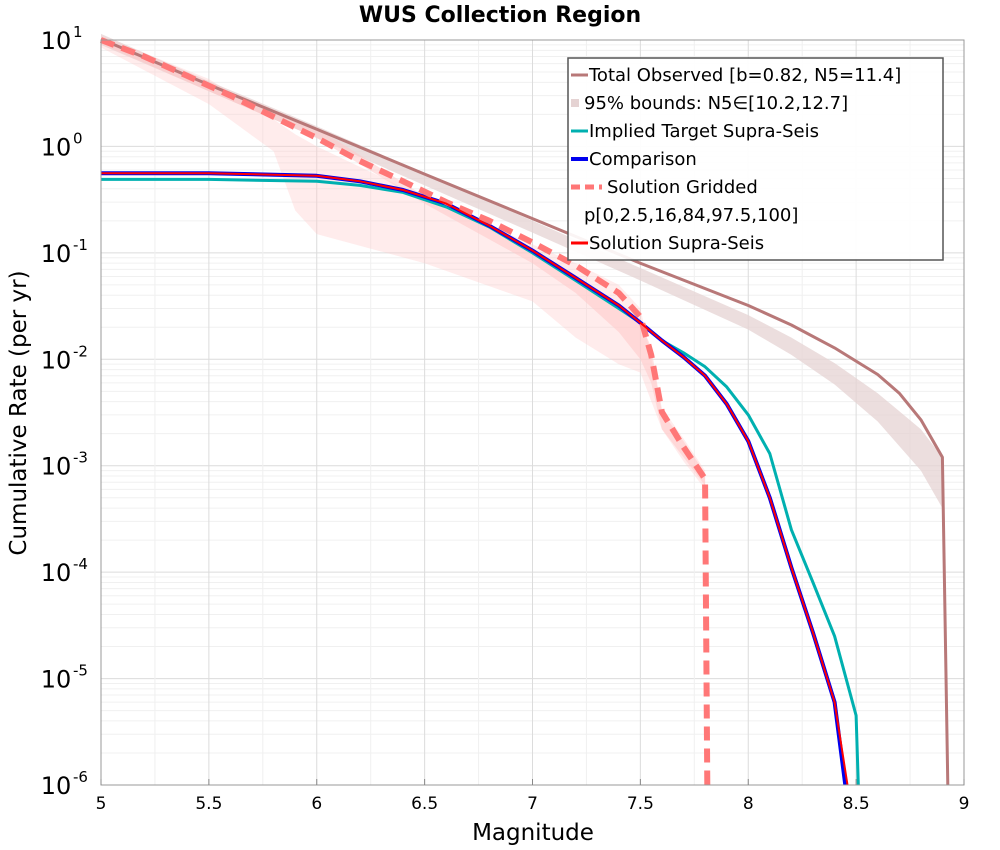 The image size is (1000, 850). I want to click on legend-item: Implied Target Supra-Seis, so click(695, 131).